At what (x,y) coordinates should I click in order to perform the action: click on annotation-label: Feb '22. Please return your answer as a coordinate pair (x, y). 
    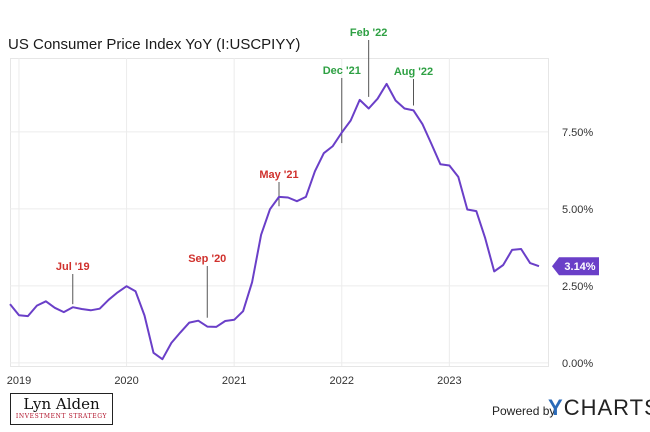
    Looking at the image, I should click on (368, 33).